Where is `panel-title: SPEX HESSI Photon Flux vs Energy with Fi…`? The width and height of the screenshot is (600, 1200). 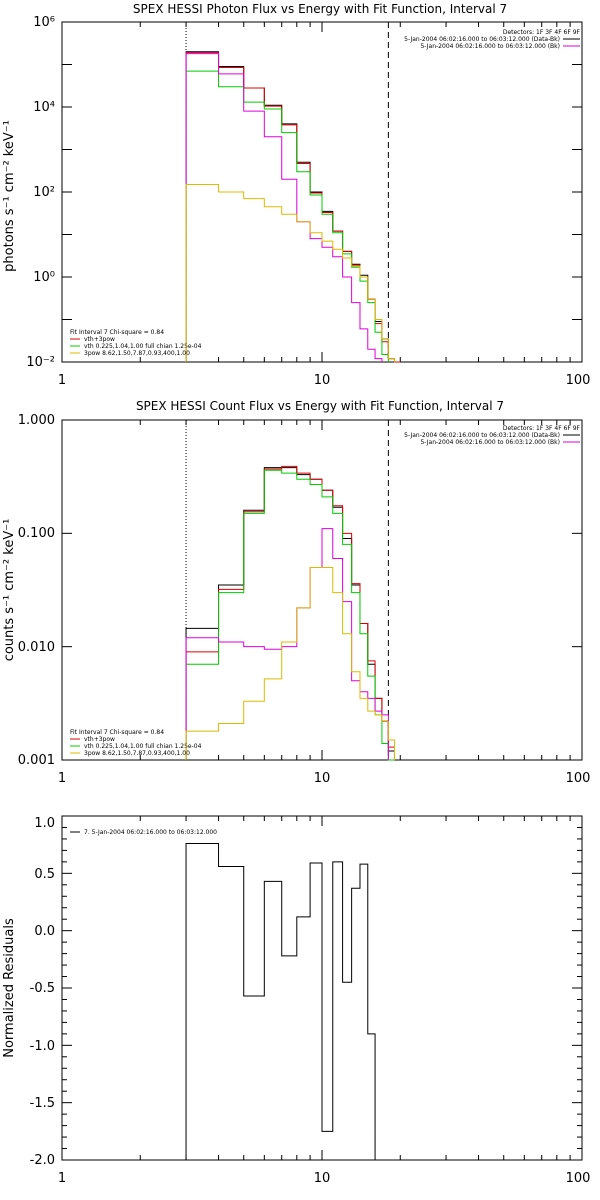
panel-title: SPEX HESSI Photon Flux vs Energy with Fi… is located at coordinates (320, 9).